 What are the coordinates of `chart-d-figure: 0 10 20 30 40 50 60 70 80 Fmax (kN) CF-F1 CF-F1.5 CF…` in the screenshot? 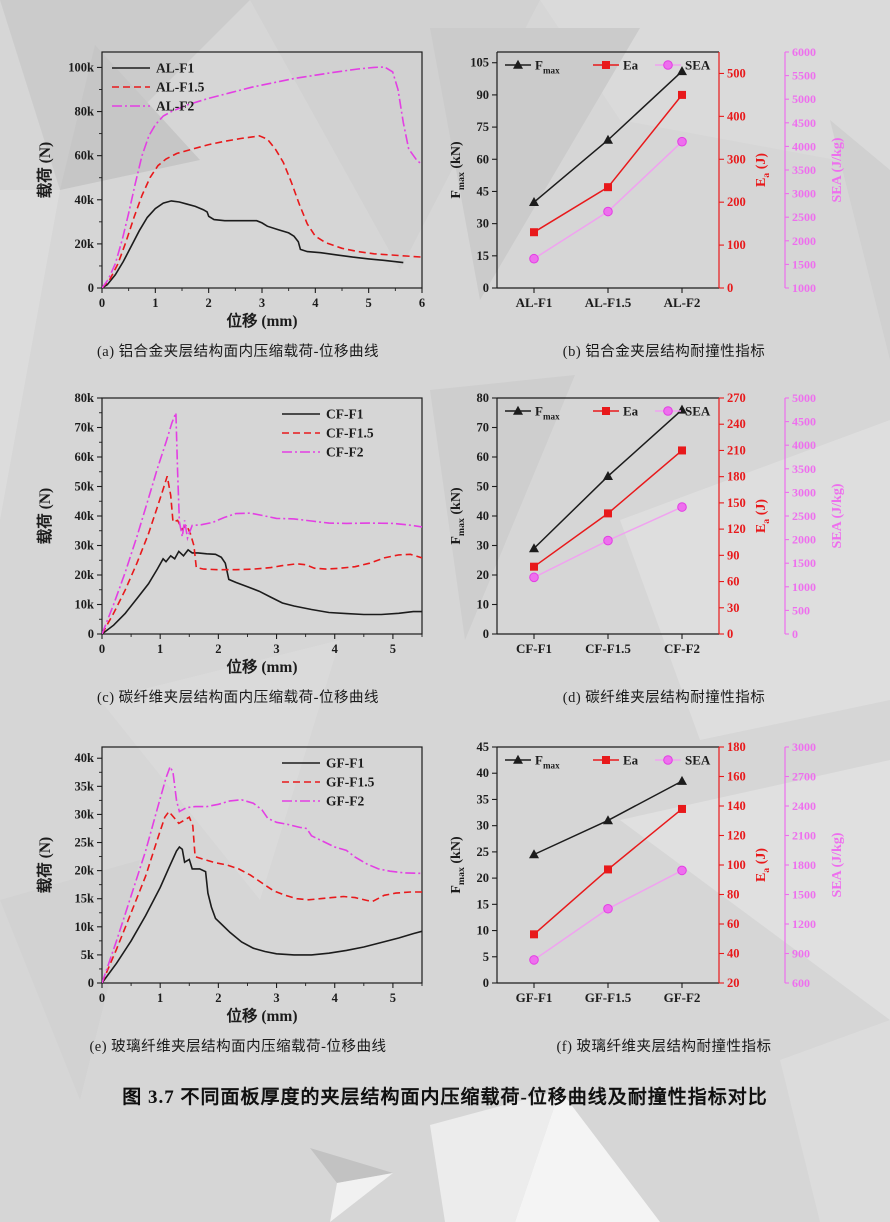 It's located at (664, 545).